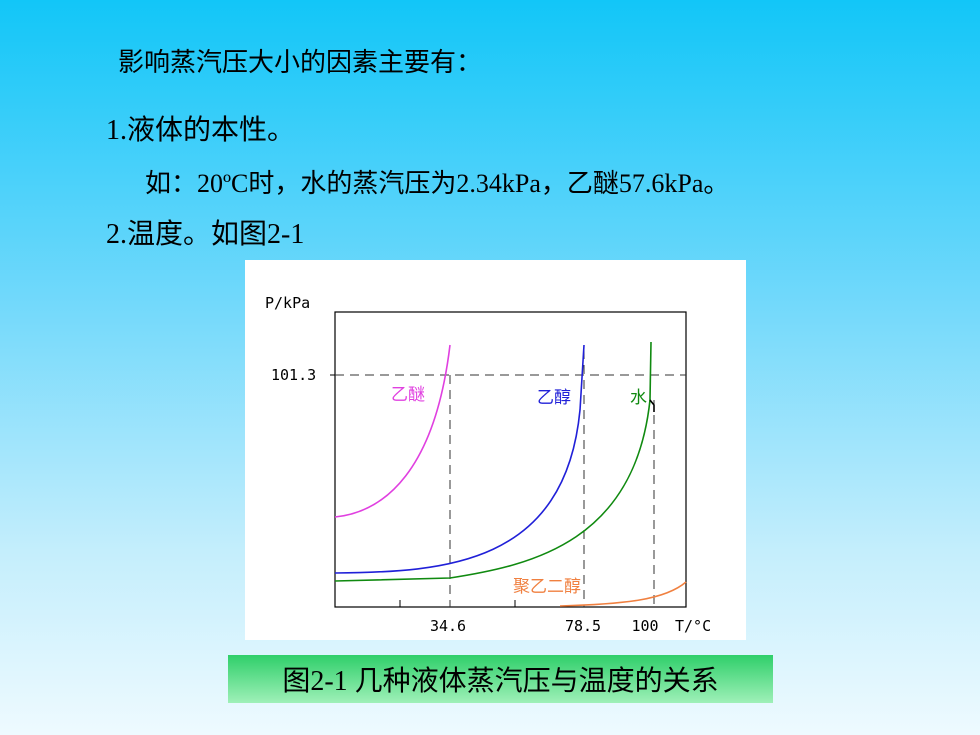 The image size is (980, 735). What do you see at coordinates (638, 398) in the screenshot?
I see `curve-label: 水` at bounding box center [638, 398].